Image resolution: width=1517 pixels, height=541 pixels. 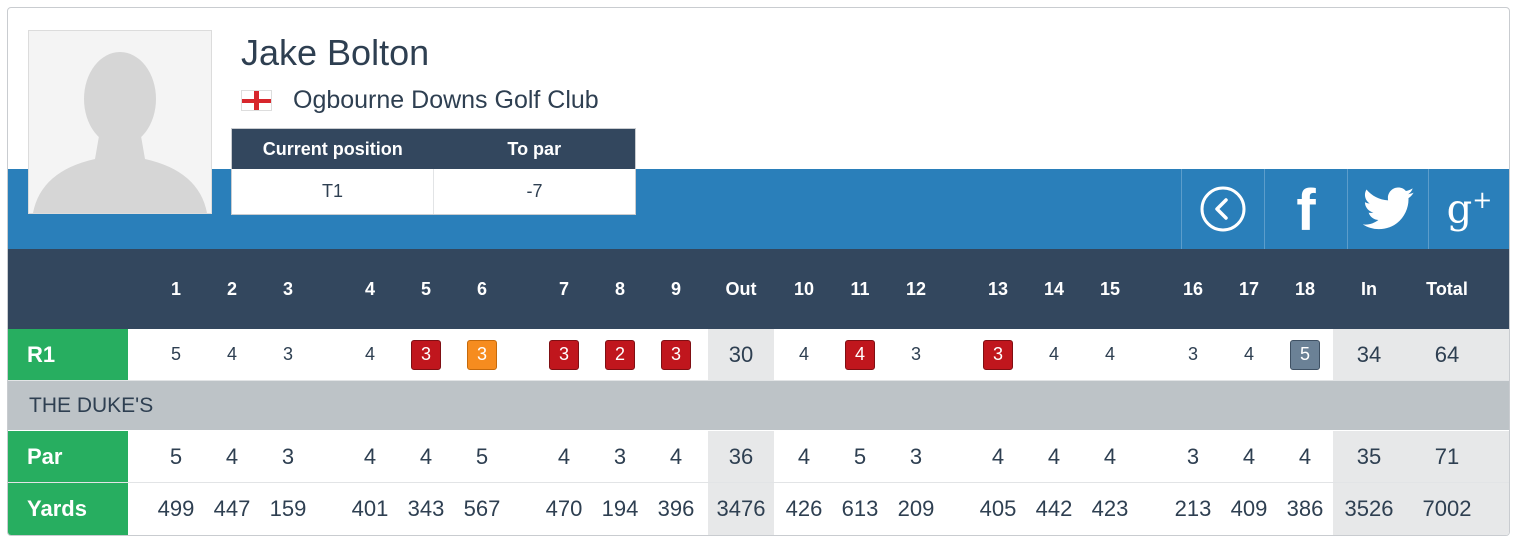 What do you see at coordinates (1447, 508) in the screenshot?
I see `yards-total: 7002` at bounding box center [1447, 508].